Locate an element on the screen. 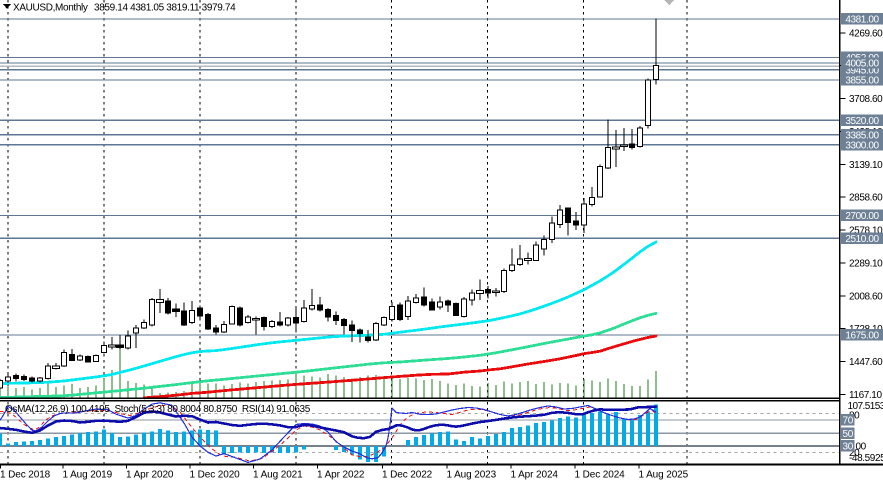 The height and width of the screenshot is (484, 883). svg-text: 2289.10 is located at coordinates (866, 264).